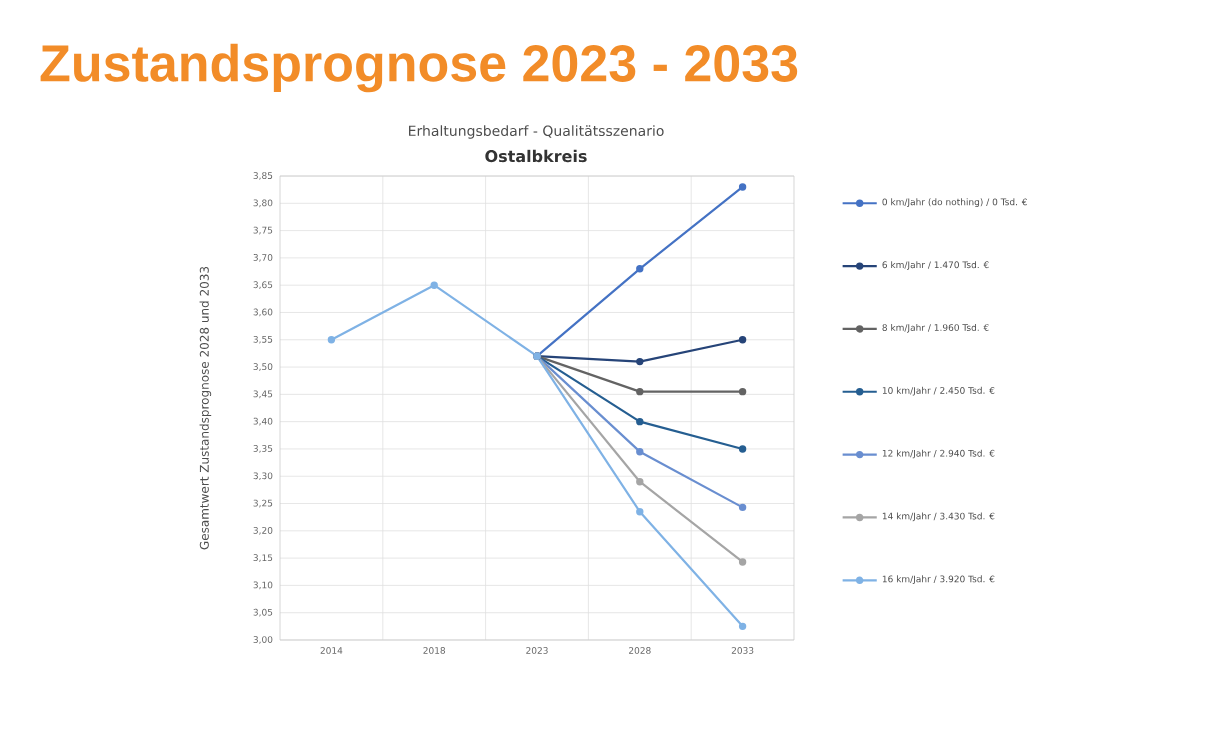 The image size is (1230, 736). I want to click on chart-title: Zustandsprognose 2023 - 2033, so click(419, 68).